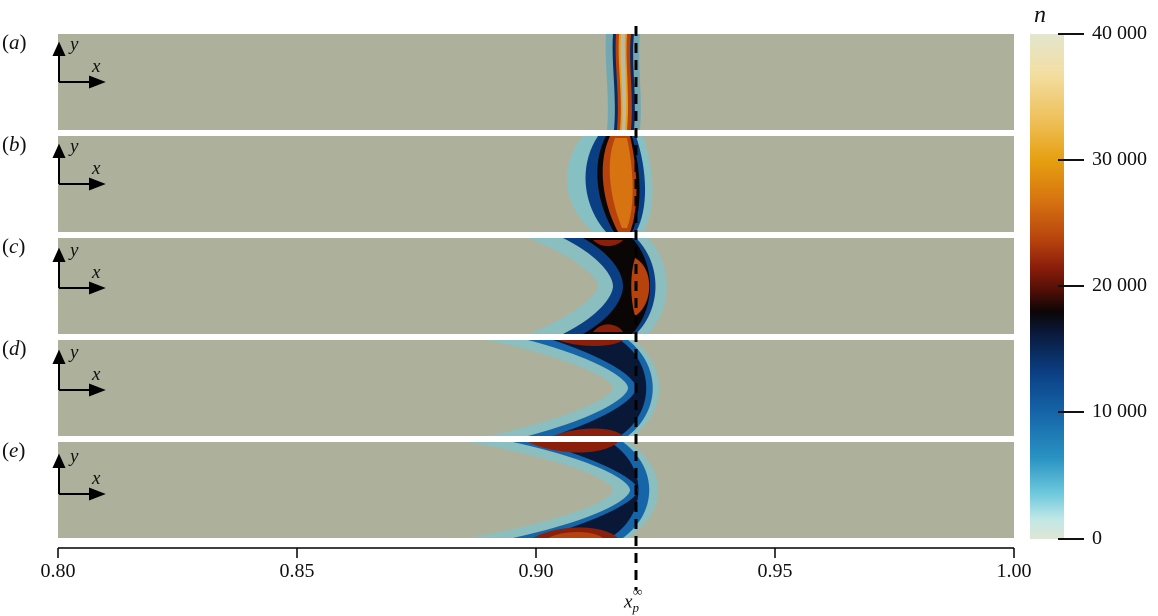 The width and height of the screenshot is (1158, 616). What do you see at coordinates (74, 456) in the screenshot?
I see `y-label-e: y` at bounding box center [74, 456].